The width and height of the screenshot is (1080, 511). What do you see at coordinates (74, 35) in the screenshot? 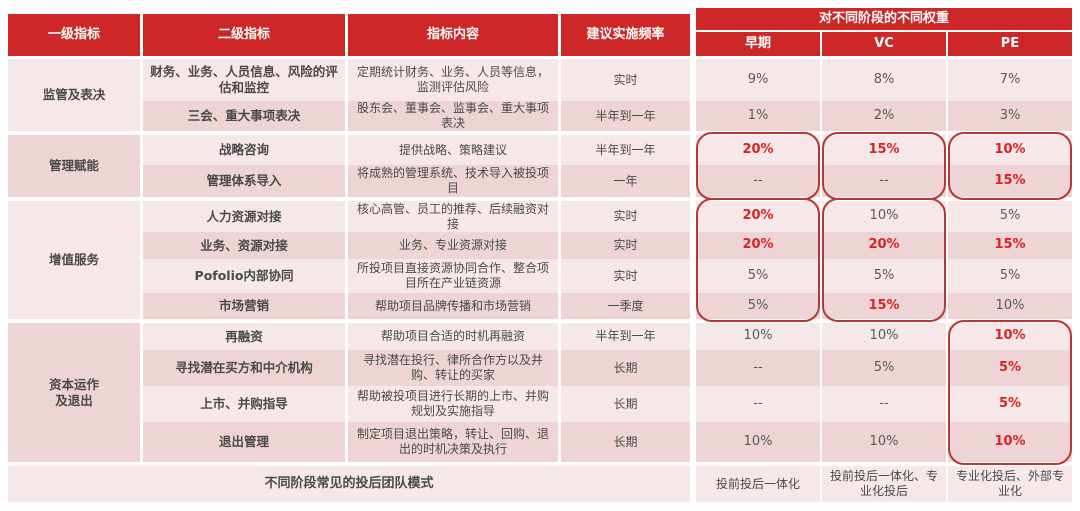
I see `header-level1: 一级指标` at bounding box center [74, 35].